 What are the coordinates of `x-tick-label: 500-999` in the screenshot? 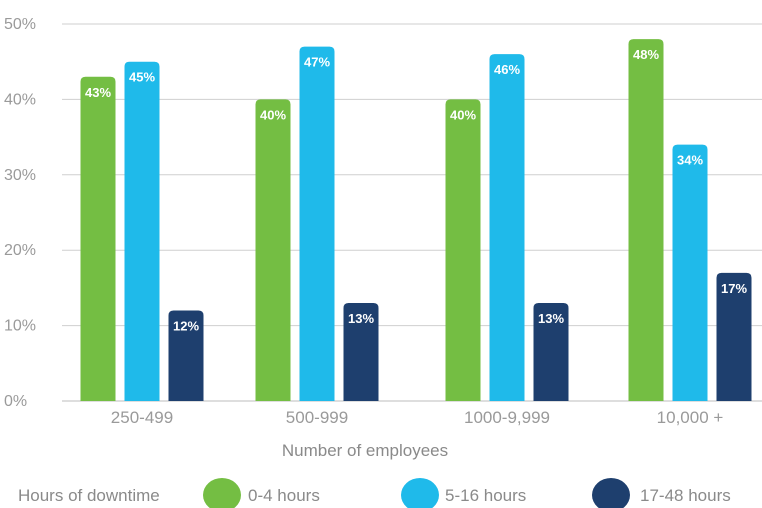 It's located at (317, 417).